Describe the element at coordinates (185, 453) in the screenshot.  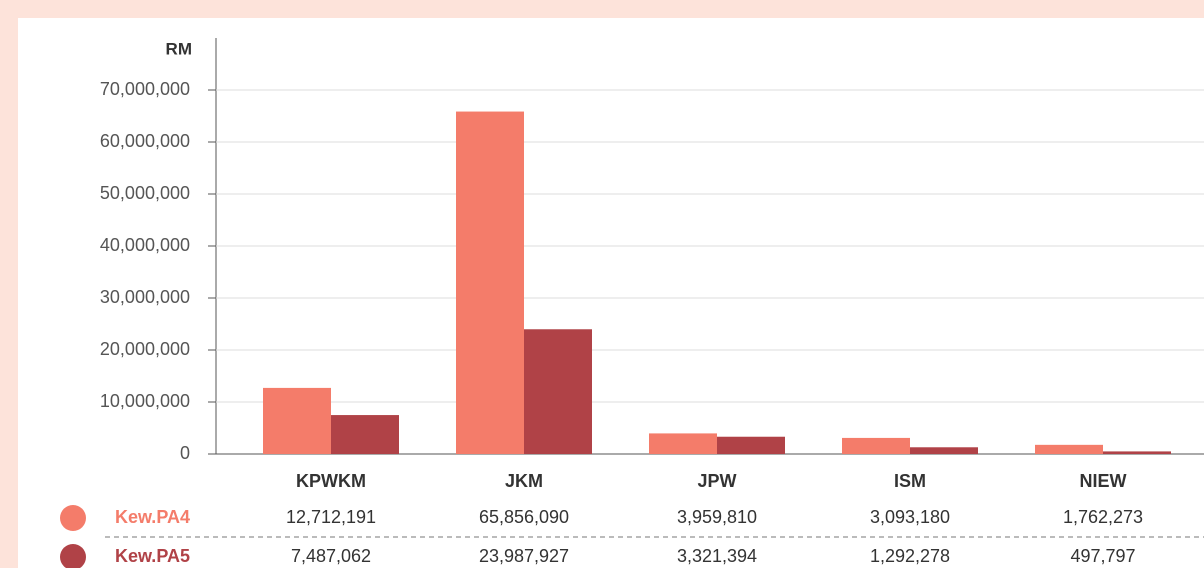
I see `y-tick-label: 0` at that location.